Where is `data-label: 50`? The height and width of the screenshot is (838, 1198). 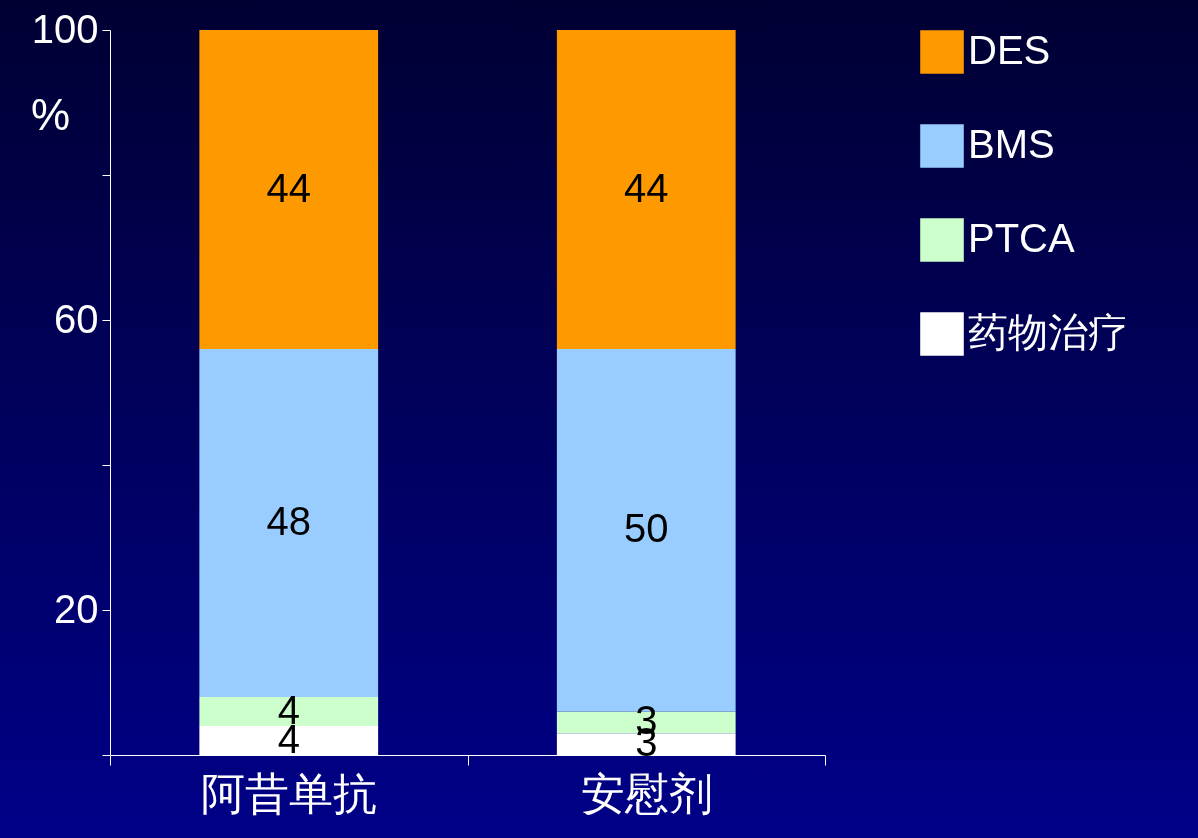 data-label: 50 is located at coordinates (646, 528).